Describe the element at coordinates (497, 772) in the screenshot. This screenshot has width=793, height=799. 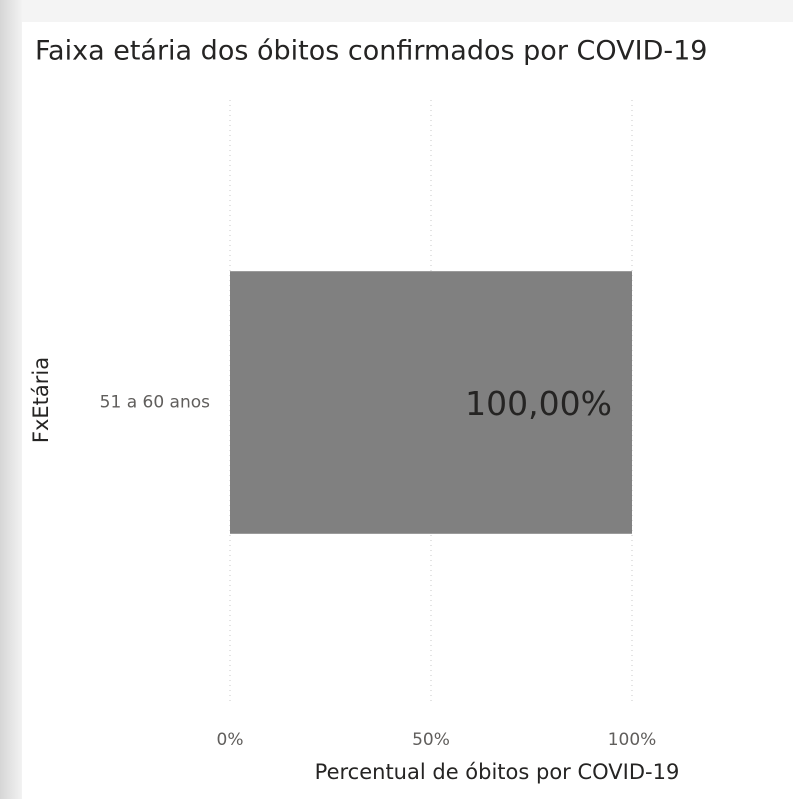
I see `x-axis-title: Percentual de óbitos por COVID-19` at that location.